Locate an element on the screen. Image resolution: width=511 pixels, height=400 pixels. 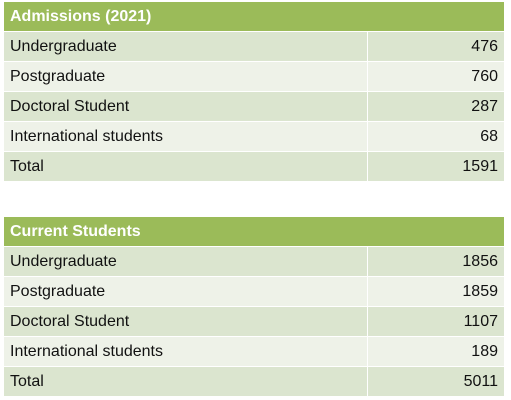
admissions-title: Admissions (2021) is located at coordinates (254, 17).